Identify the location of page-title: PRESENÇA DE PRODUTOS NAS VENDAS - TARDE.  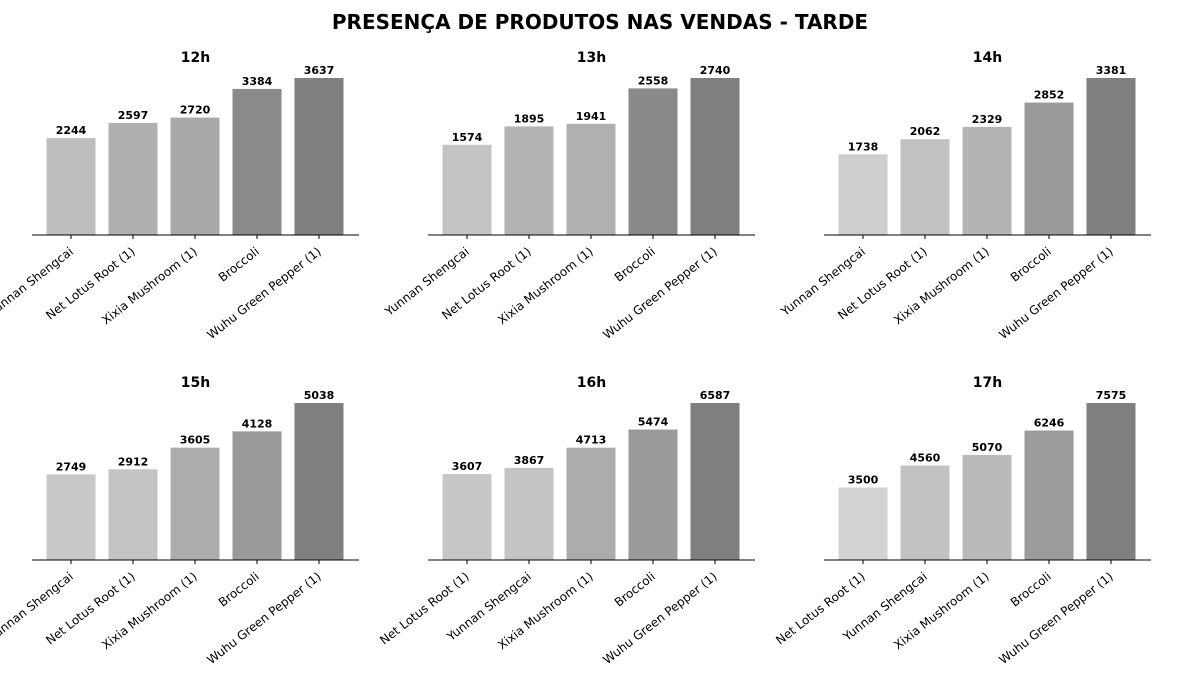
(600, 22).